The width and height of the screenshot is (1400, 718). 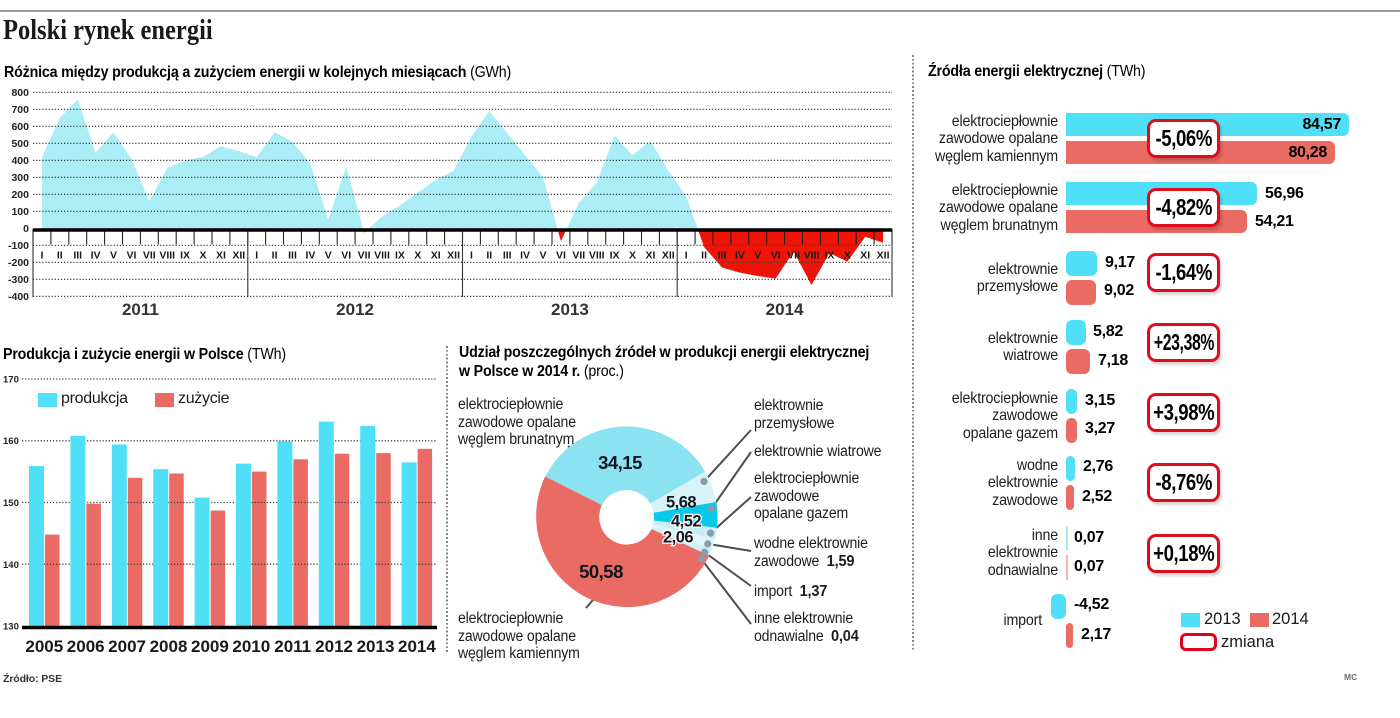 What do you see at coordinates (620, 462) in the screenshot?
I see `svg-text: 34,15` at bounding box center [620, 462].